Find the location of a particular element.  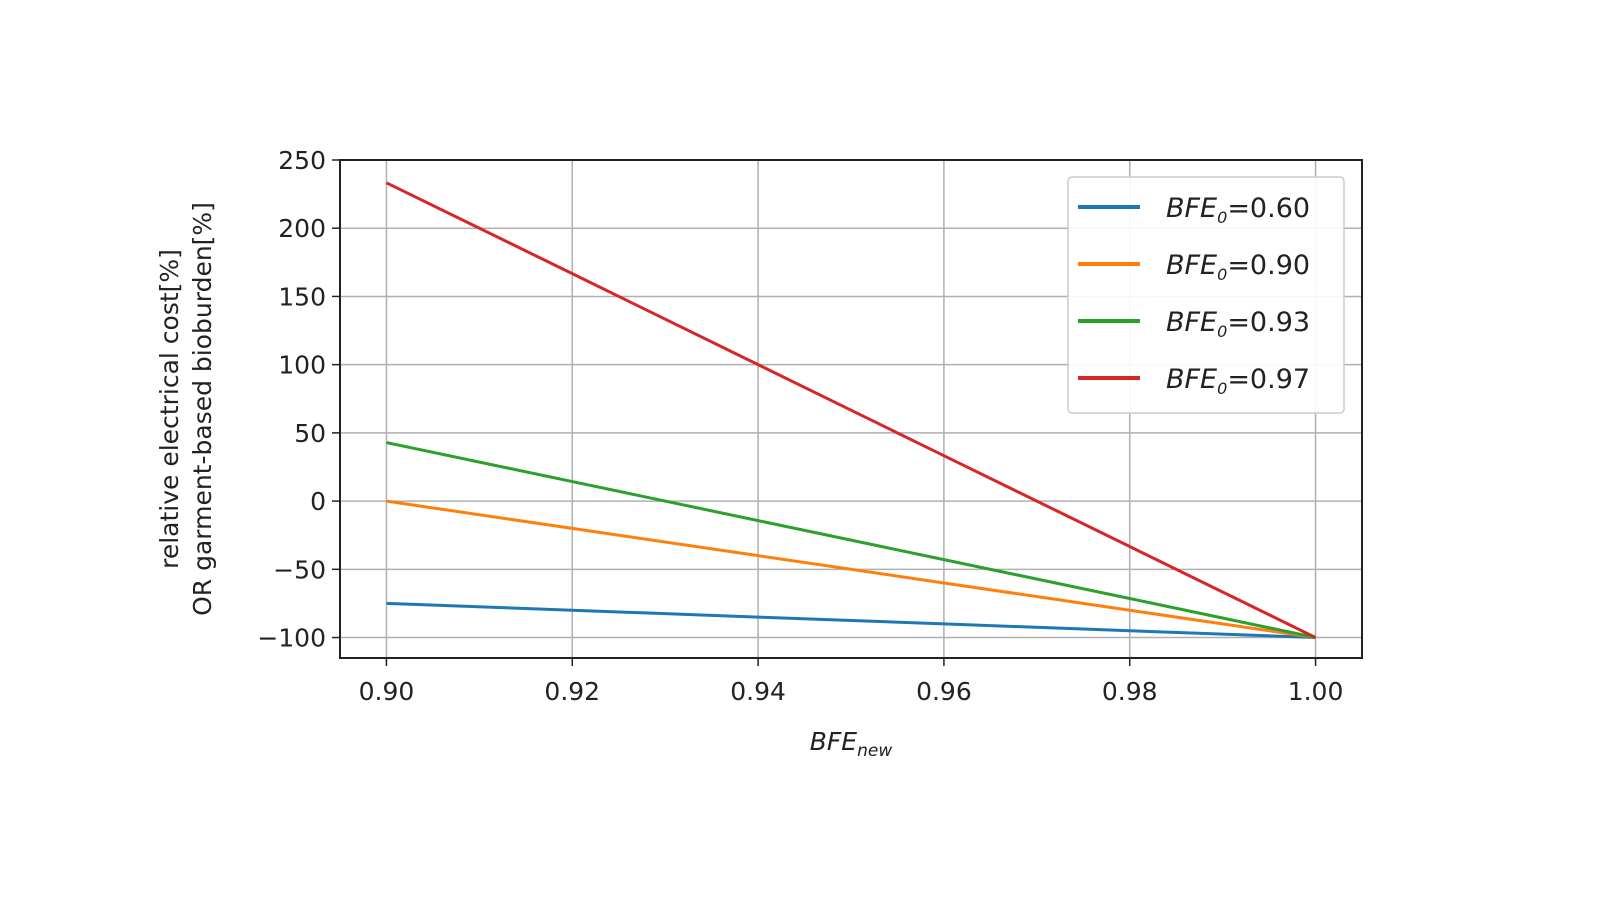

x-tick-label: 0.92 is located at coordinates (572, 691).